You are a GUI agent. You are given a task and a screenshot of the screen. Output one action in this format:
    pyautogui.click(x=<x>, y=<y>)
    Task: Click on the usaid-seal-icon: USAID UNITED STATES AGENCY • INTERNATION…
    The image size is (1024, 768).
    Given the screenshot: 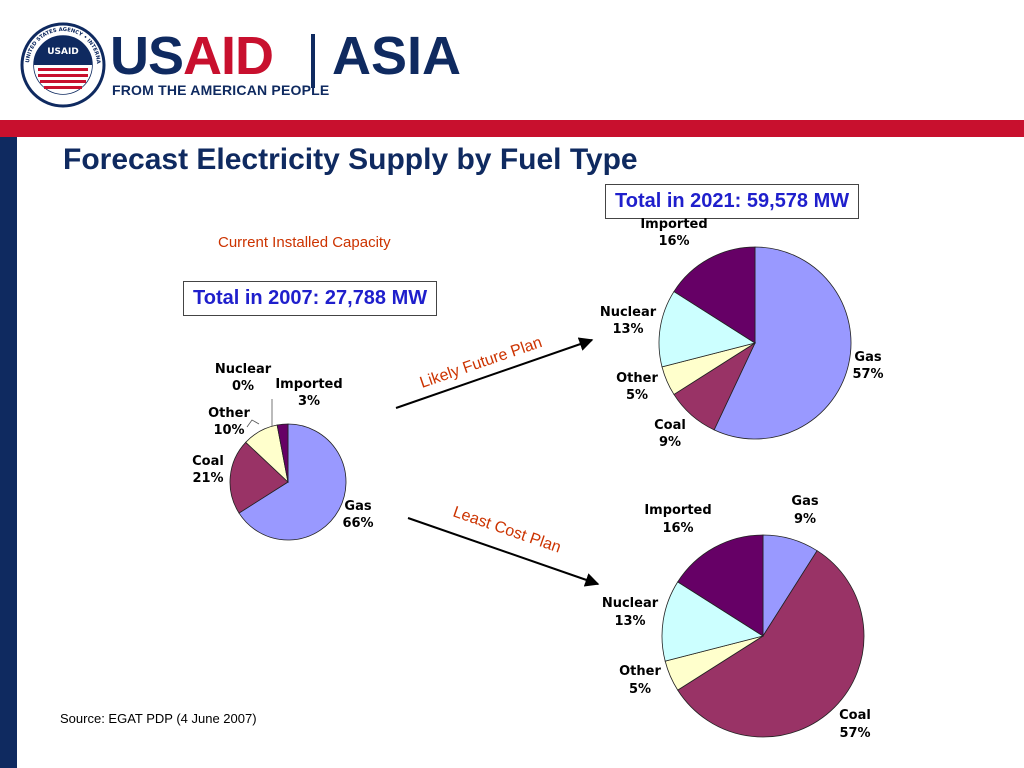 What is the action you would take?
    pyautogui.click(x=63, y=65)
    